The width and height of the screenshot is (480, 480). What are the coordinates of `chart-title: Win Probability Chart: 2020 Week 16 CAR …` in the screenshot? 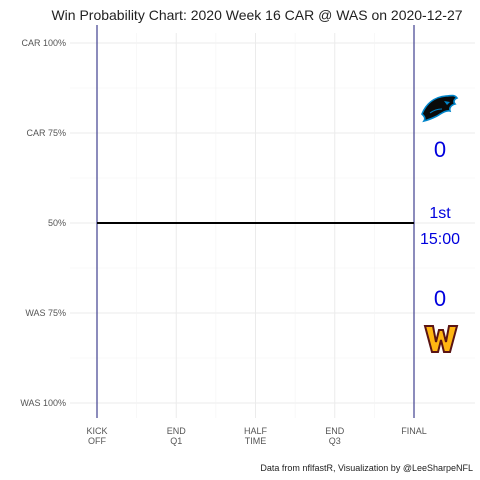 It's located at (256, 15).